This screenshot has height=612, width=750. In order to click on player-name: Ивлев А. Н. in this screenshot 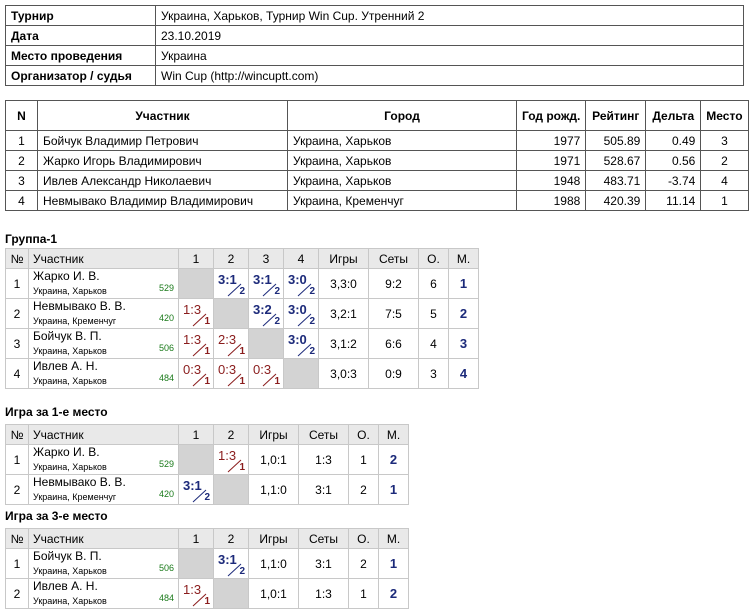, I will do `click(65, 366)`.